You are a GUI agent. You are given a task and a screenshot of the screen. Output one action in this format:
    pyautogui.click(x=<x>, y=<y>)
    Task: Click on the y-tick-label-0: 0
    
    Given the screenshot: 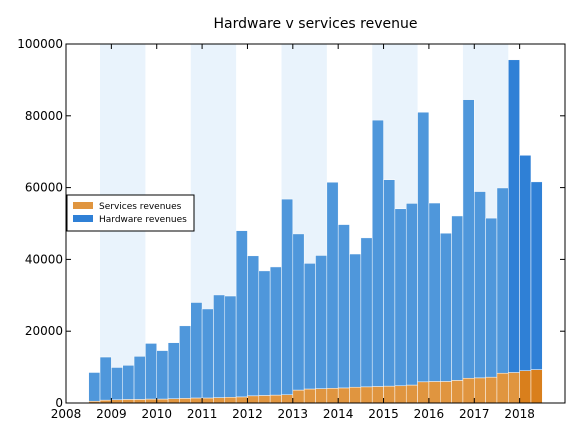 What is the action you would take?
    pyautogui.click(x=59, y=403)
    